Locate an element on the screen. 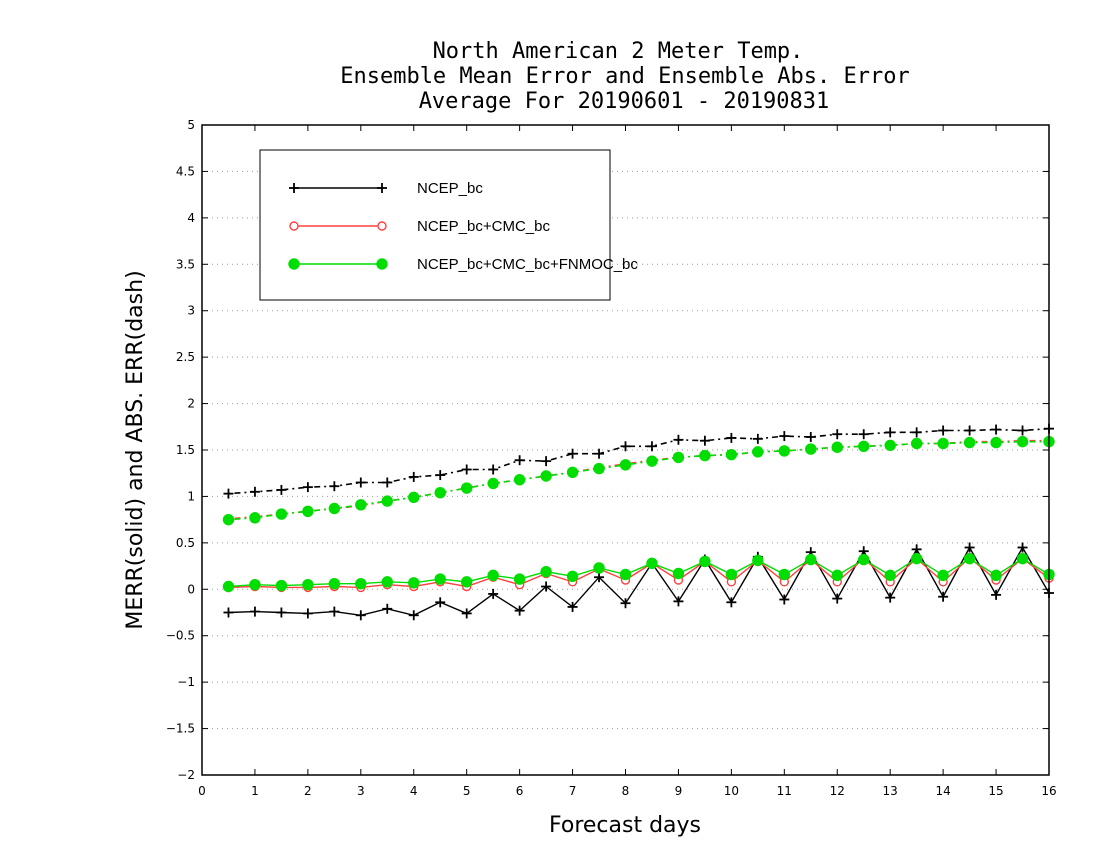 Image resolution: width=1100 pixels, height=850 pixels. legend-item: NCEP_bc+CMC_bc+FNMOC_bc is located at coordinates (463, 264).